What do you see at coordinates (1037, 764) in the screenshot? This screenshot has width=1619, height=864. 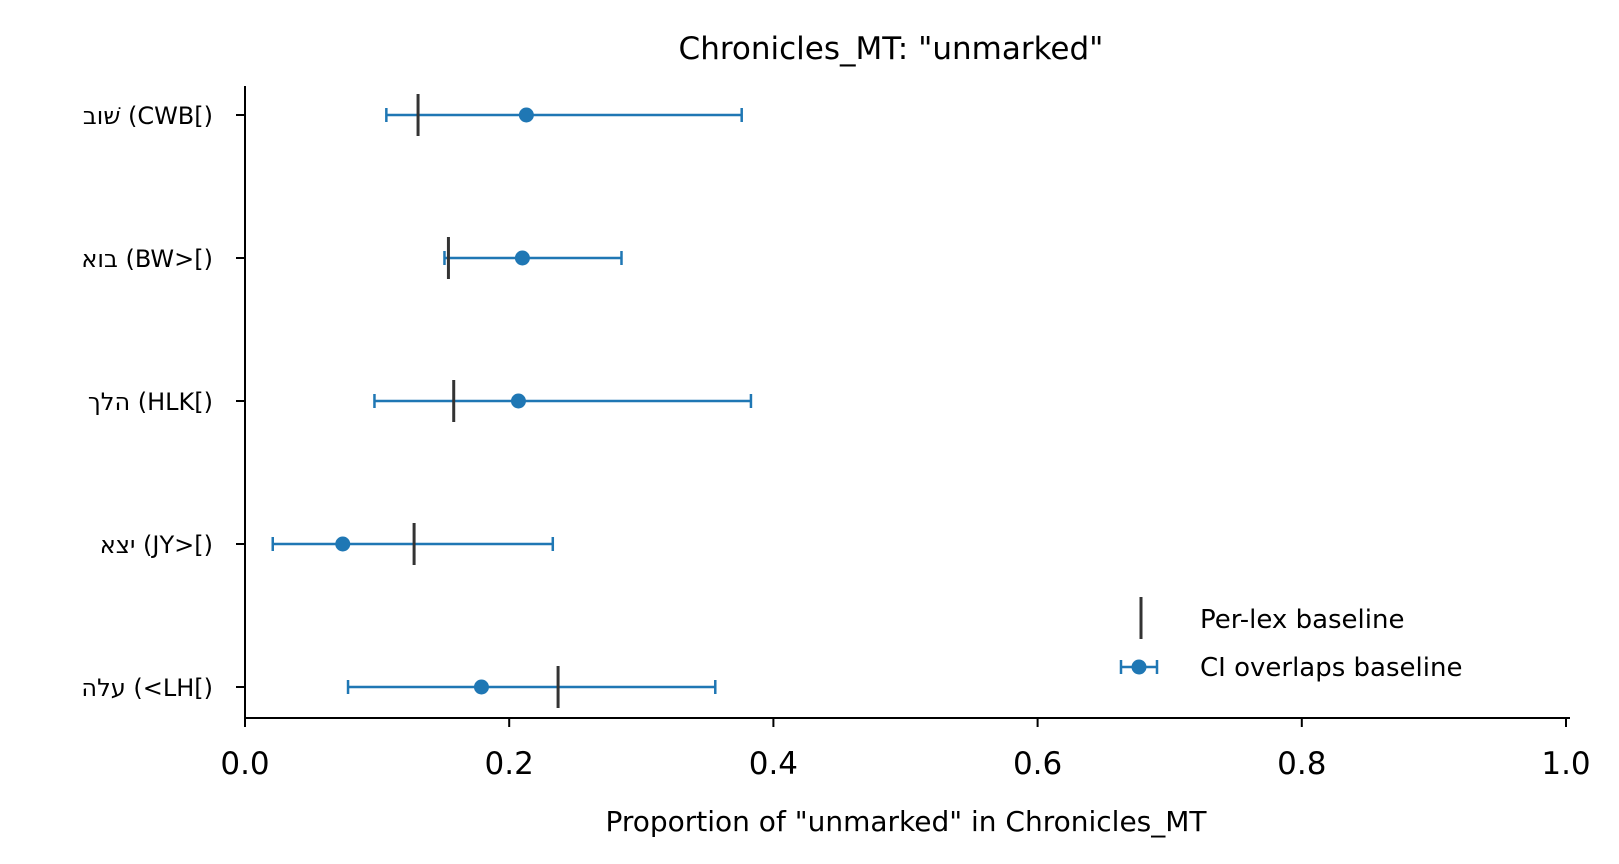 I see `x-tick-label: 0.6` at bounding box center [1037, 764].